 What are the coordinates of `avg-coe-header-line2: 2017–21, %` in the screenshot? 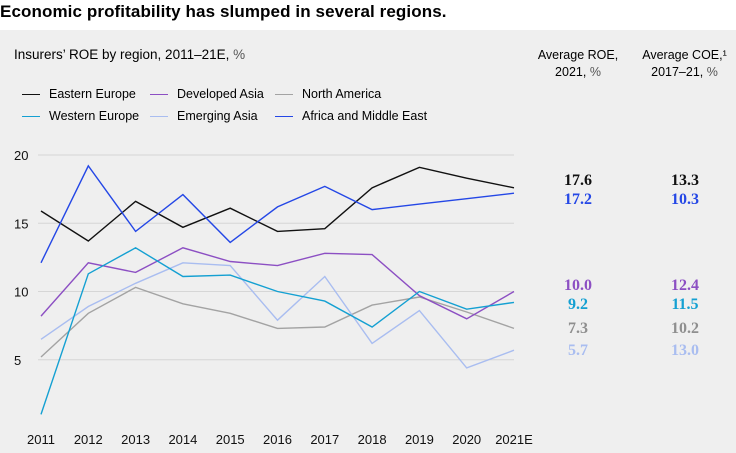 It's located at (684, 72).